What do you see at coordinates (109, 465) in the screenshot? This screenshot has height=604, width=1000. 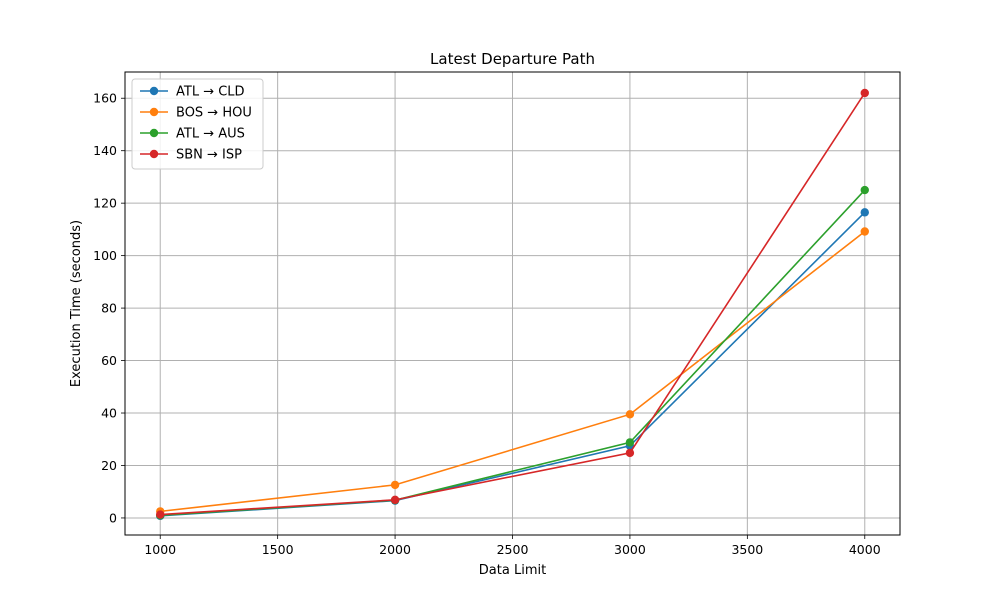 I see `y-tick-label: 20` at bounding box center [109, 465].